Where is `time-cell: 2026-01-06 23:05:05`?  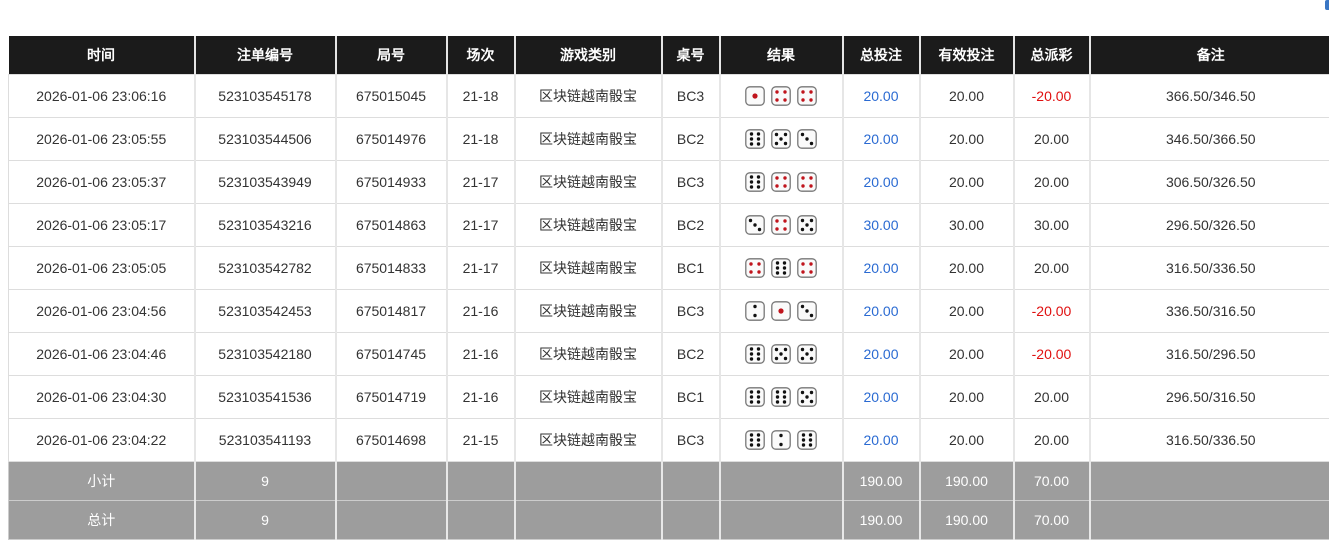 time-cell: 2026-01-06 23:05:05 is located at coordinates (102, 268).